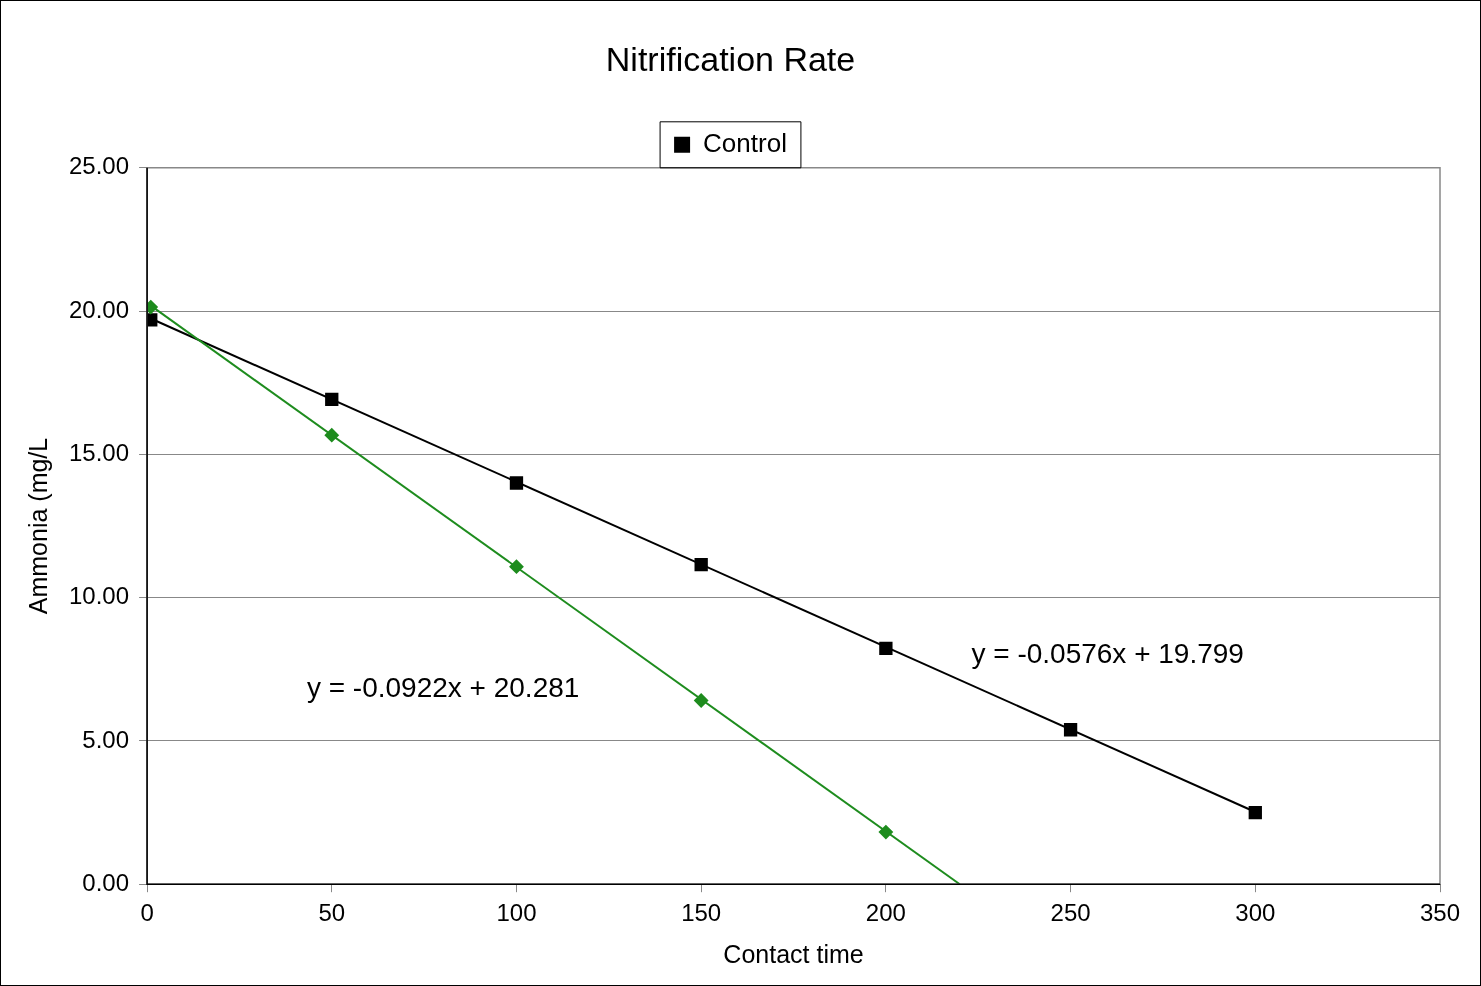  What do you see at coordinates (443, 688) in the screenshot?
I see `annotation: y = -0.0922x + 20.281` at bounding box center [443, 688].